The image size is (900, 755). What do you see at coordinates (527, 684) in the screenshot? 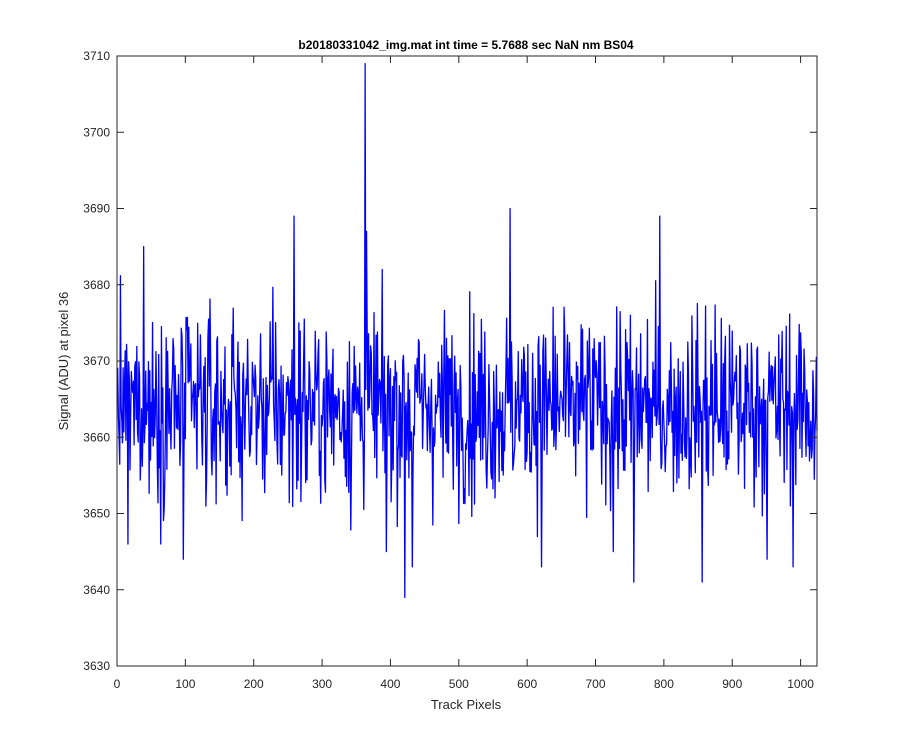
I see `x-tick-label: 600` at bounding box center [527, 684].